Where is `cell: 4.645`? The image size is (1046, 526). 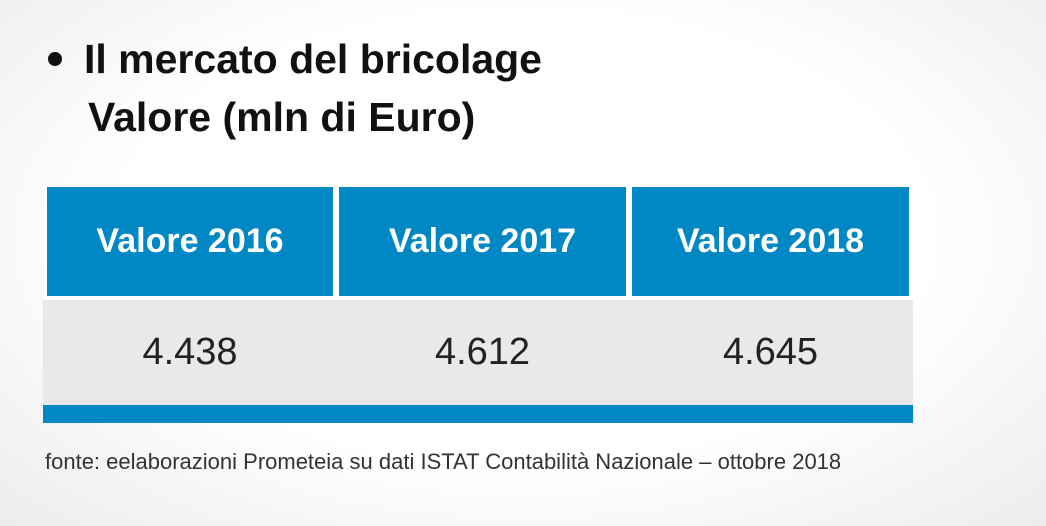
cell: 4.645 is located at coordinates (770, 352).